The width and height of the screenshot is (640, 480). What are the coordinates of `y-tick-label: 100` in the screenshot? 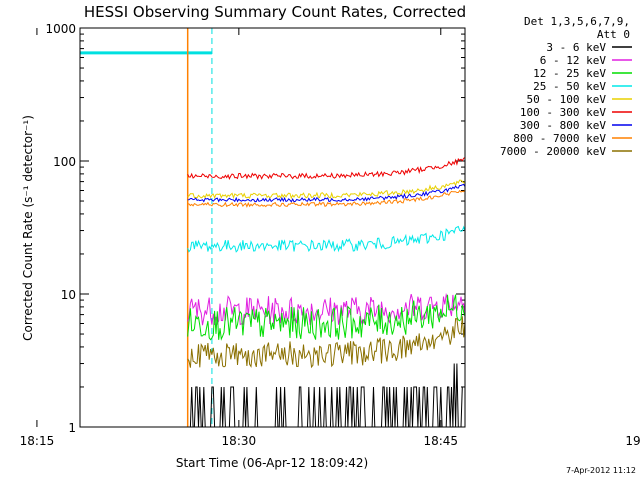 It's located at (64, 162).